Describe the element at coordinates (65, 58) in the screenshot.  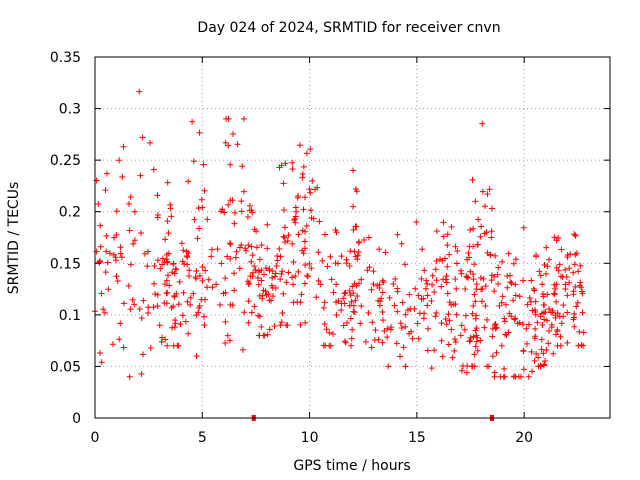
I see `y-tick-label: 0.35` at that location.